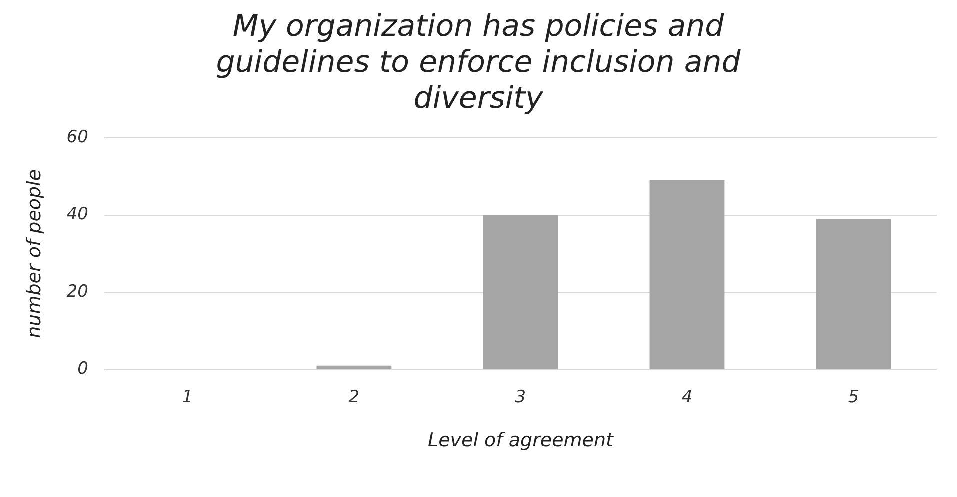 The image size is (957, 497). Describe the element at coordinates (188, 397) in the screenshot. I see `x-tick-label: 1` at that location.